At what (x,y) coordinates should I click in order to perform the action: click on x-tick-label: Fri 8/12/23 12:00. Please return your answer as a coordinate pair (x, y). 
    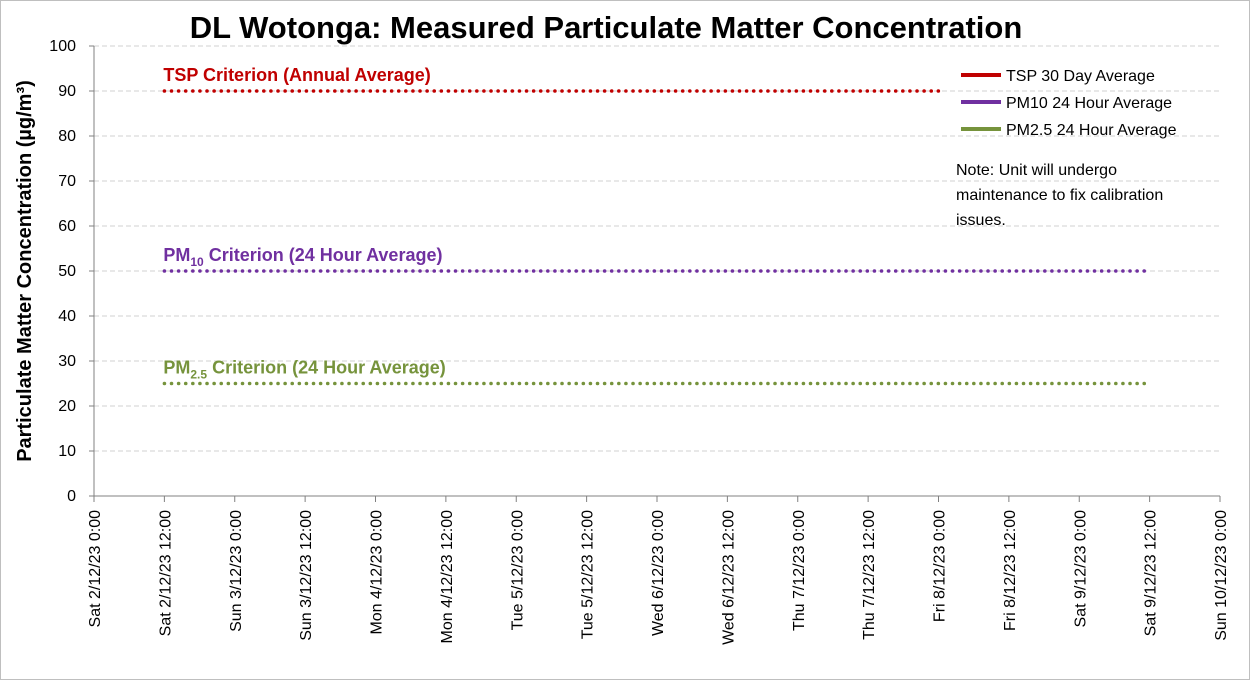
    Looking at the image, I should click on (1010, 570).